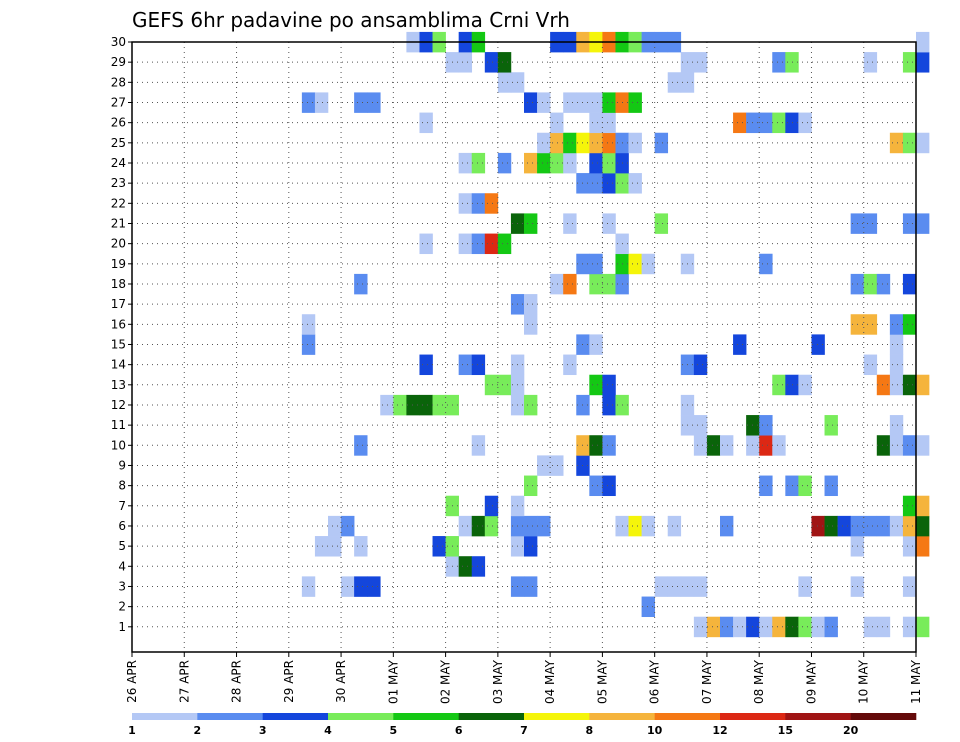 The width and height of the screenshot is (960, 742). Describe the element at coordinates (351, 20) in the screenshot. I see `chart-title: GEFS 6hr padavine po ansamblima Crni Vrh` at that location.